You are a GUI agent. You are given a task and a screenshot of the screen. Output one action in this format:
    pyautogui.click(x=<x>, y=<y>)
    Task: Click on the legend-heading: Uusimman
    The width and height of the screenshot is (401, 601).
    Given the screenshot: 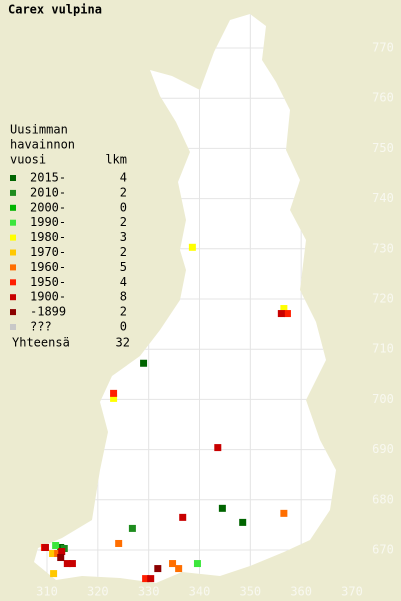 What is the action you would take?
    pyautogui.click(x=39, y=130)
    